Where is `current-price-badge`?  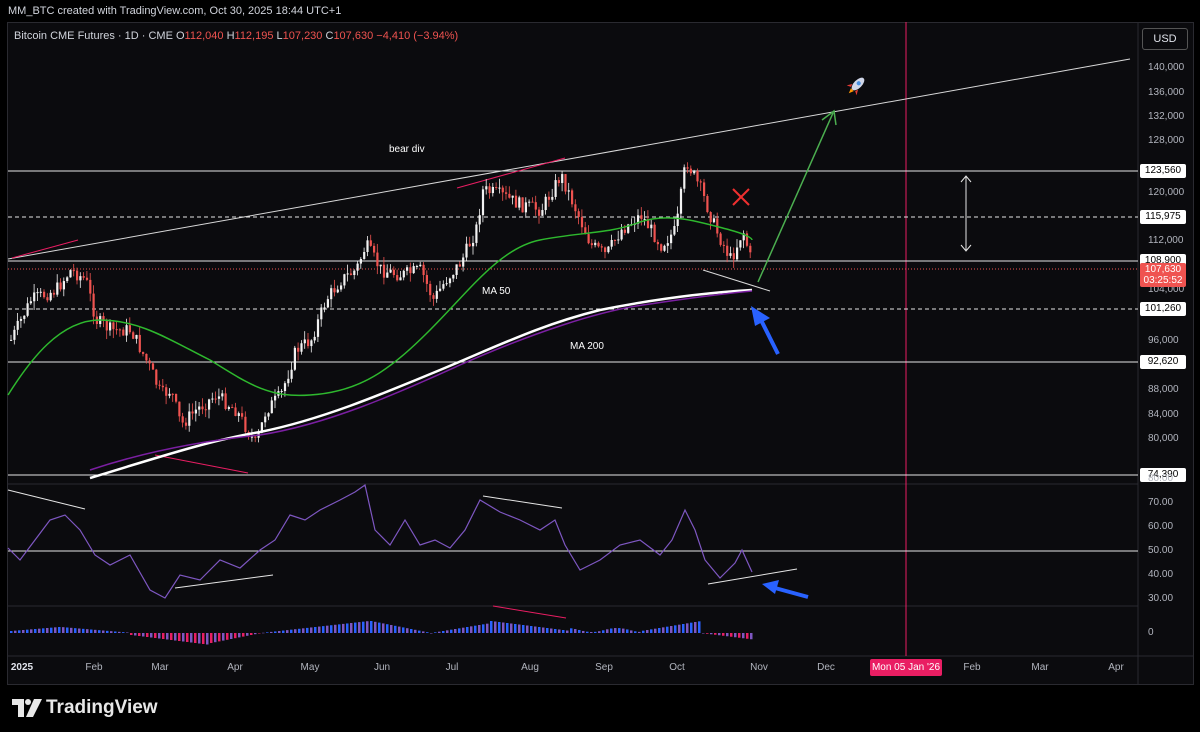 current-price-badge is located at coordinates (1163, 275).